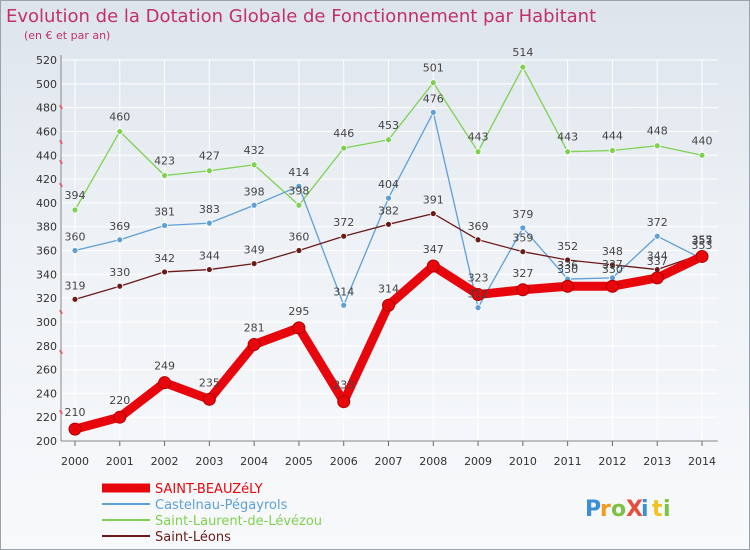  Describe the element at coordinates (46, 322) in the screenshot. I see `y-tick-label: 300` at that location.